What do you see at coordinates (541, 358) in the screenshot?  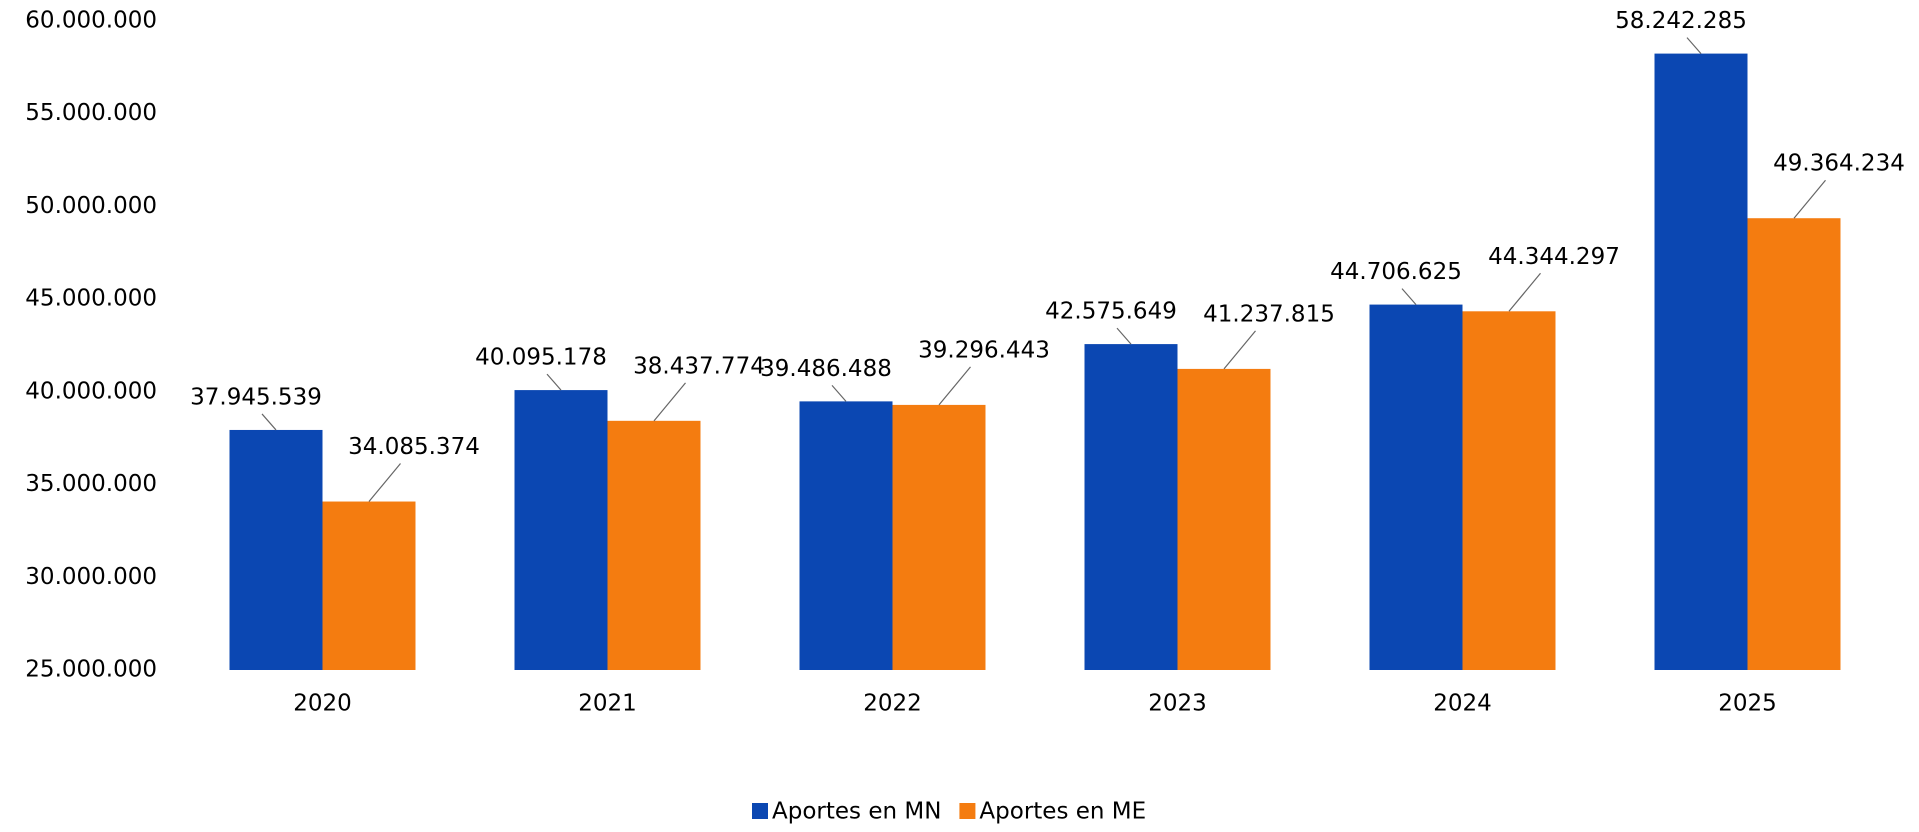 I see `data-label: 40.095.178` at bounding box center [541, 358].